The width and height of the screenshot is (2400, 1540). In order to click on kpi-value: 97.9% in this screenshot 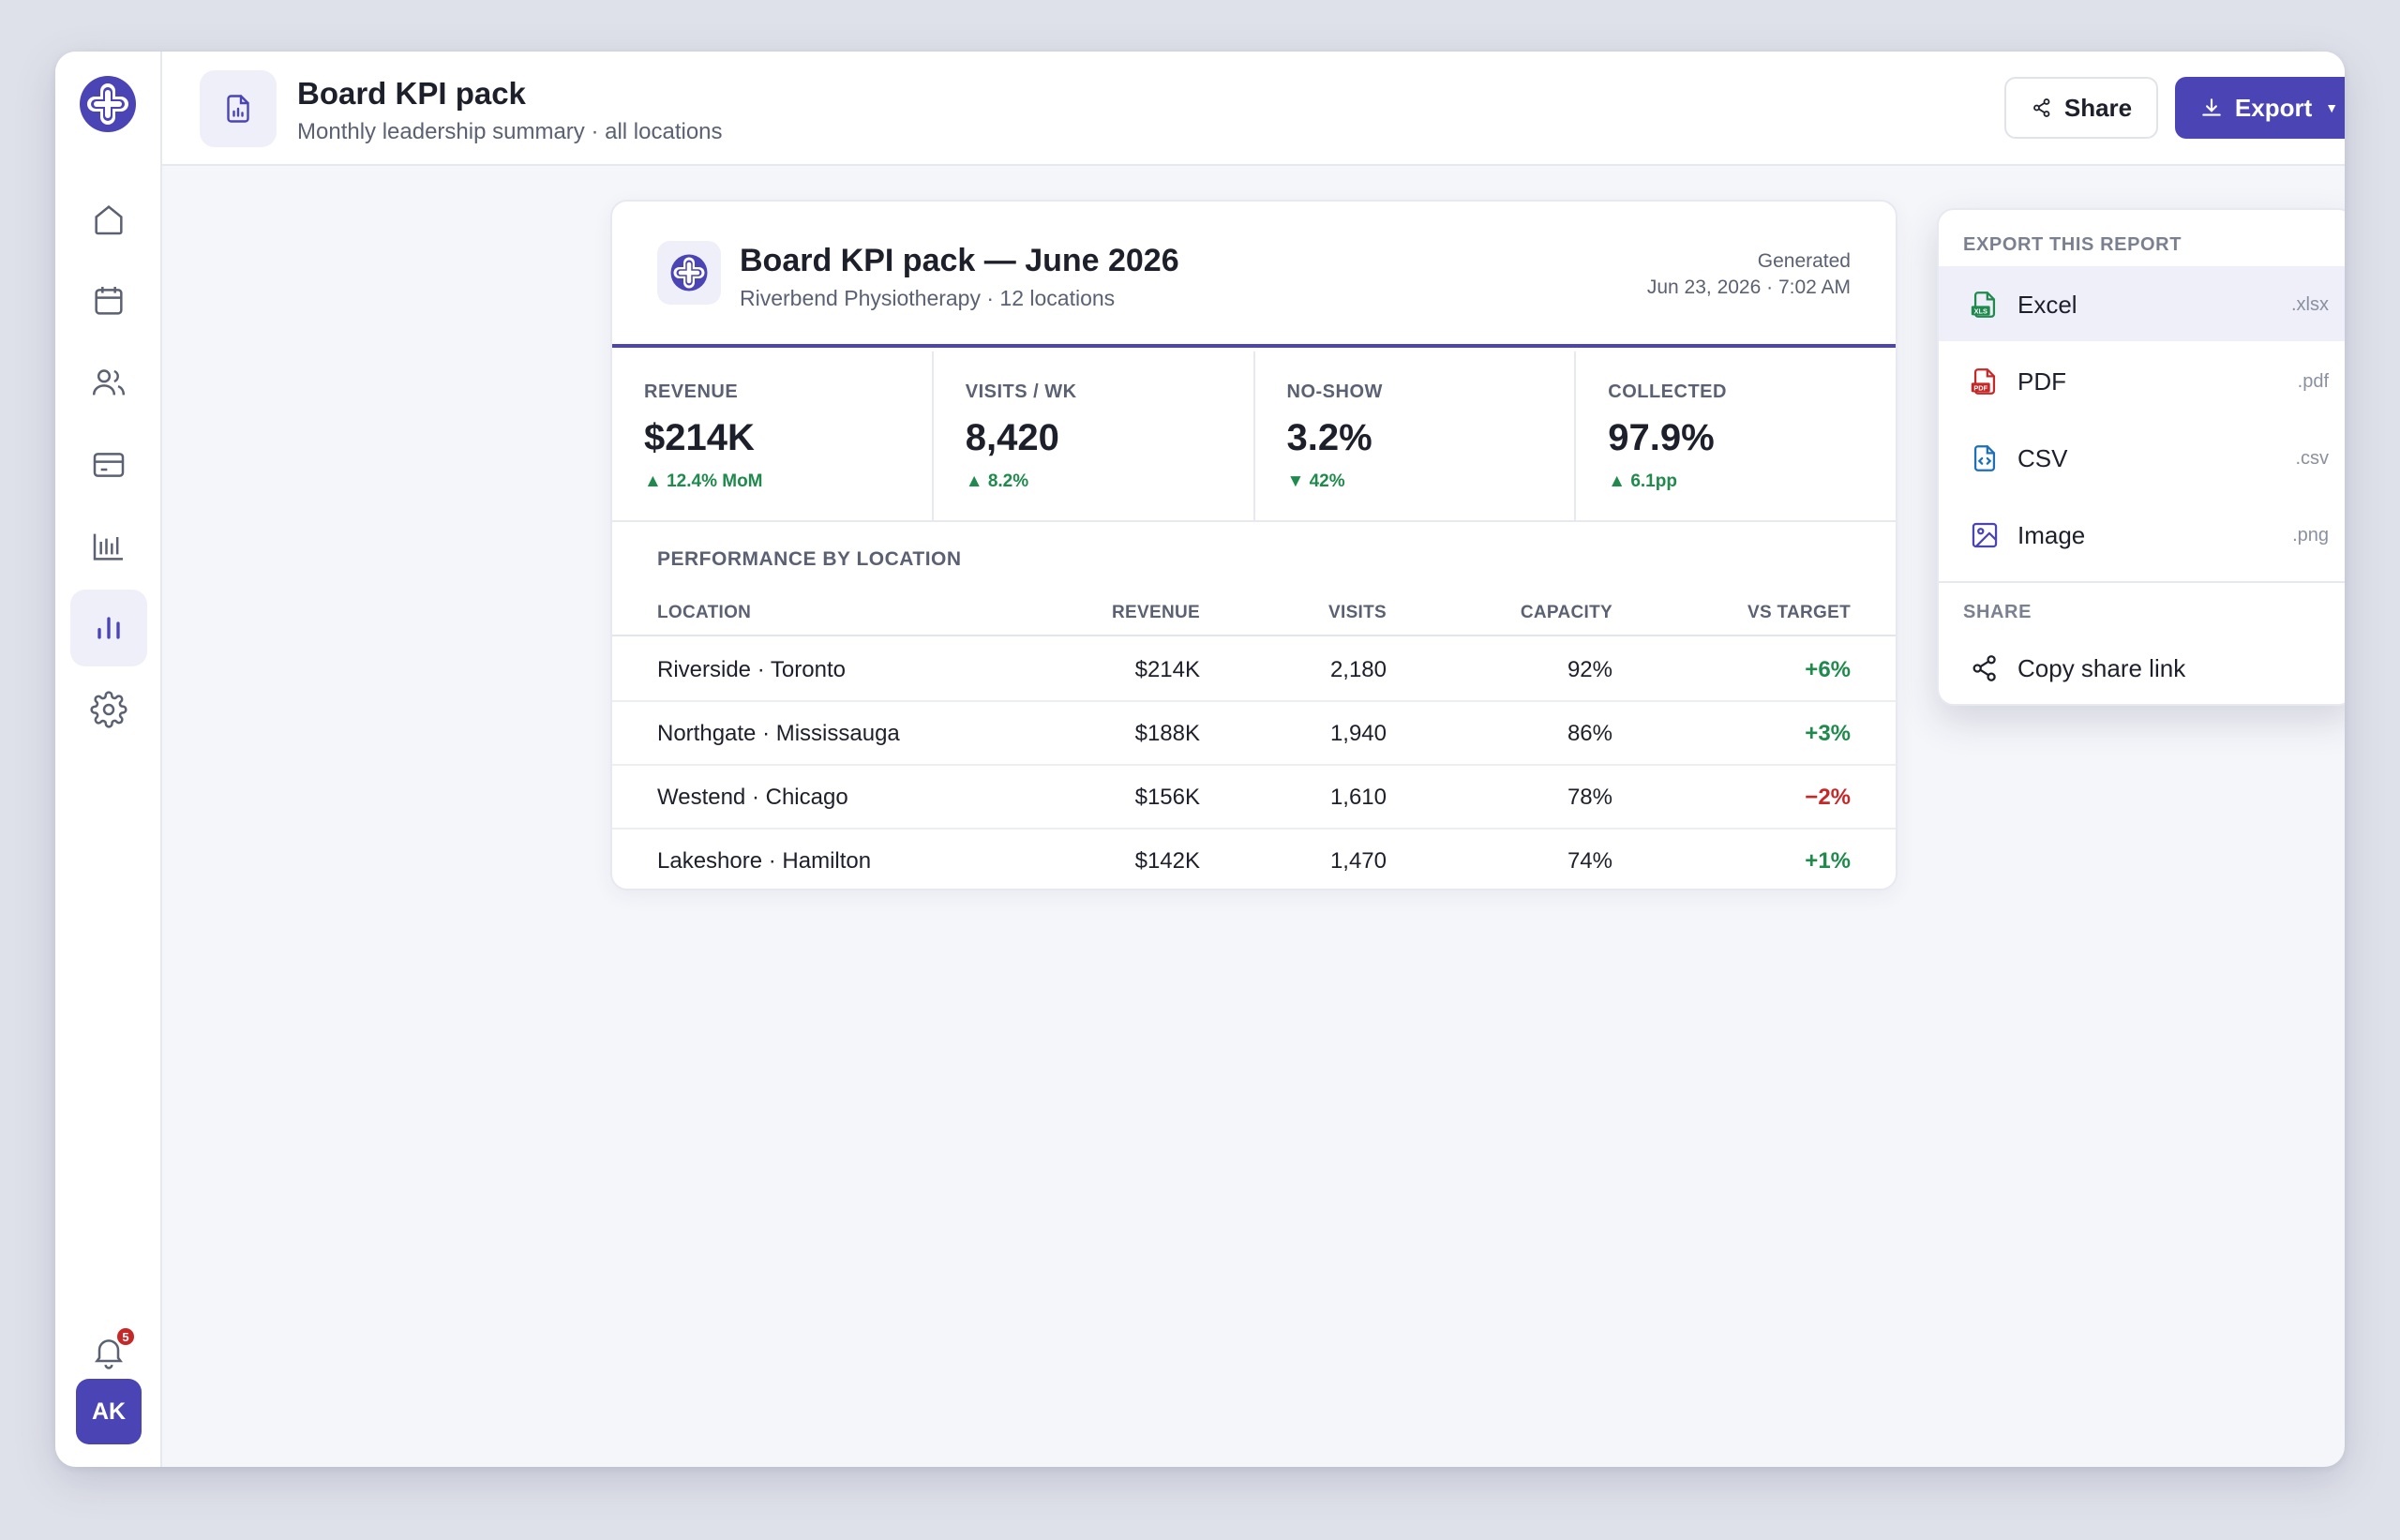, I will do `click(1661, 437)`.